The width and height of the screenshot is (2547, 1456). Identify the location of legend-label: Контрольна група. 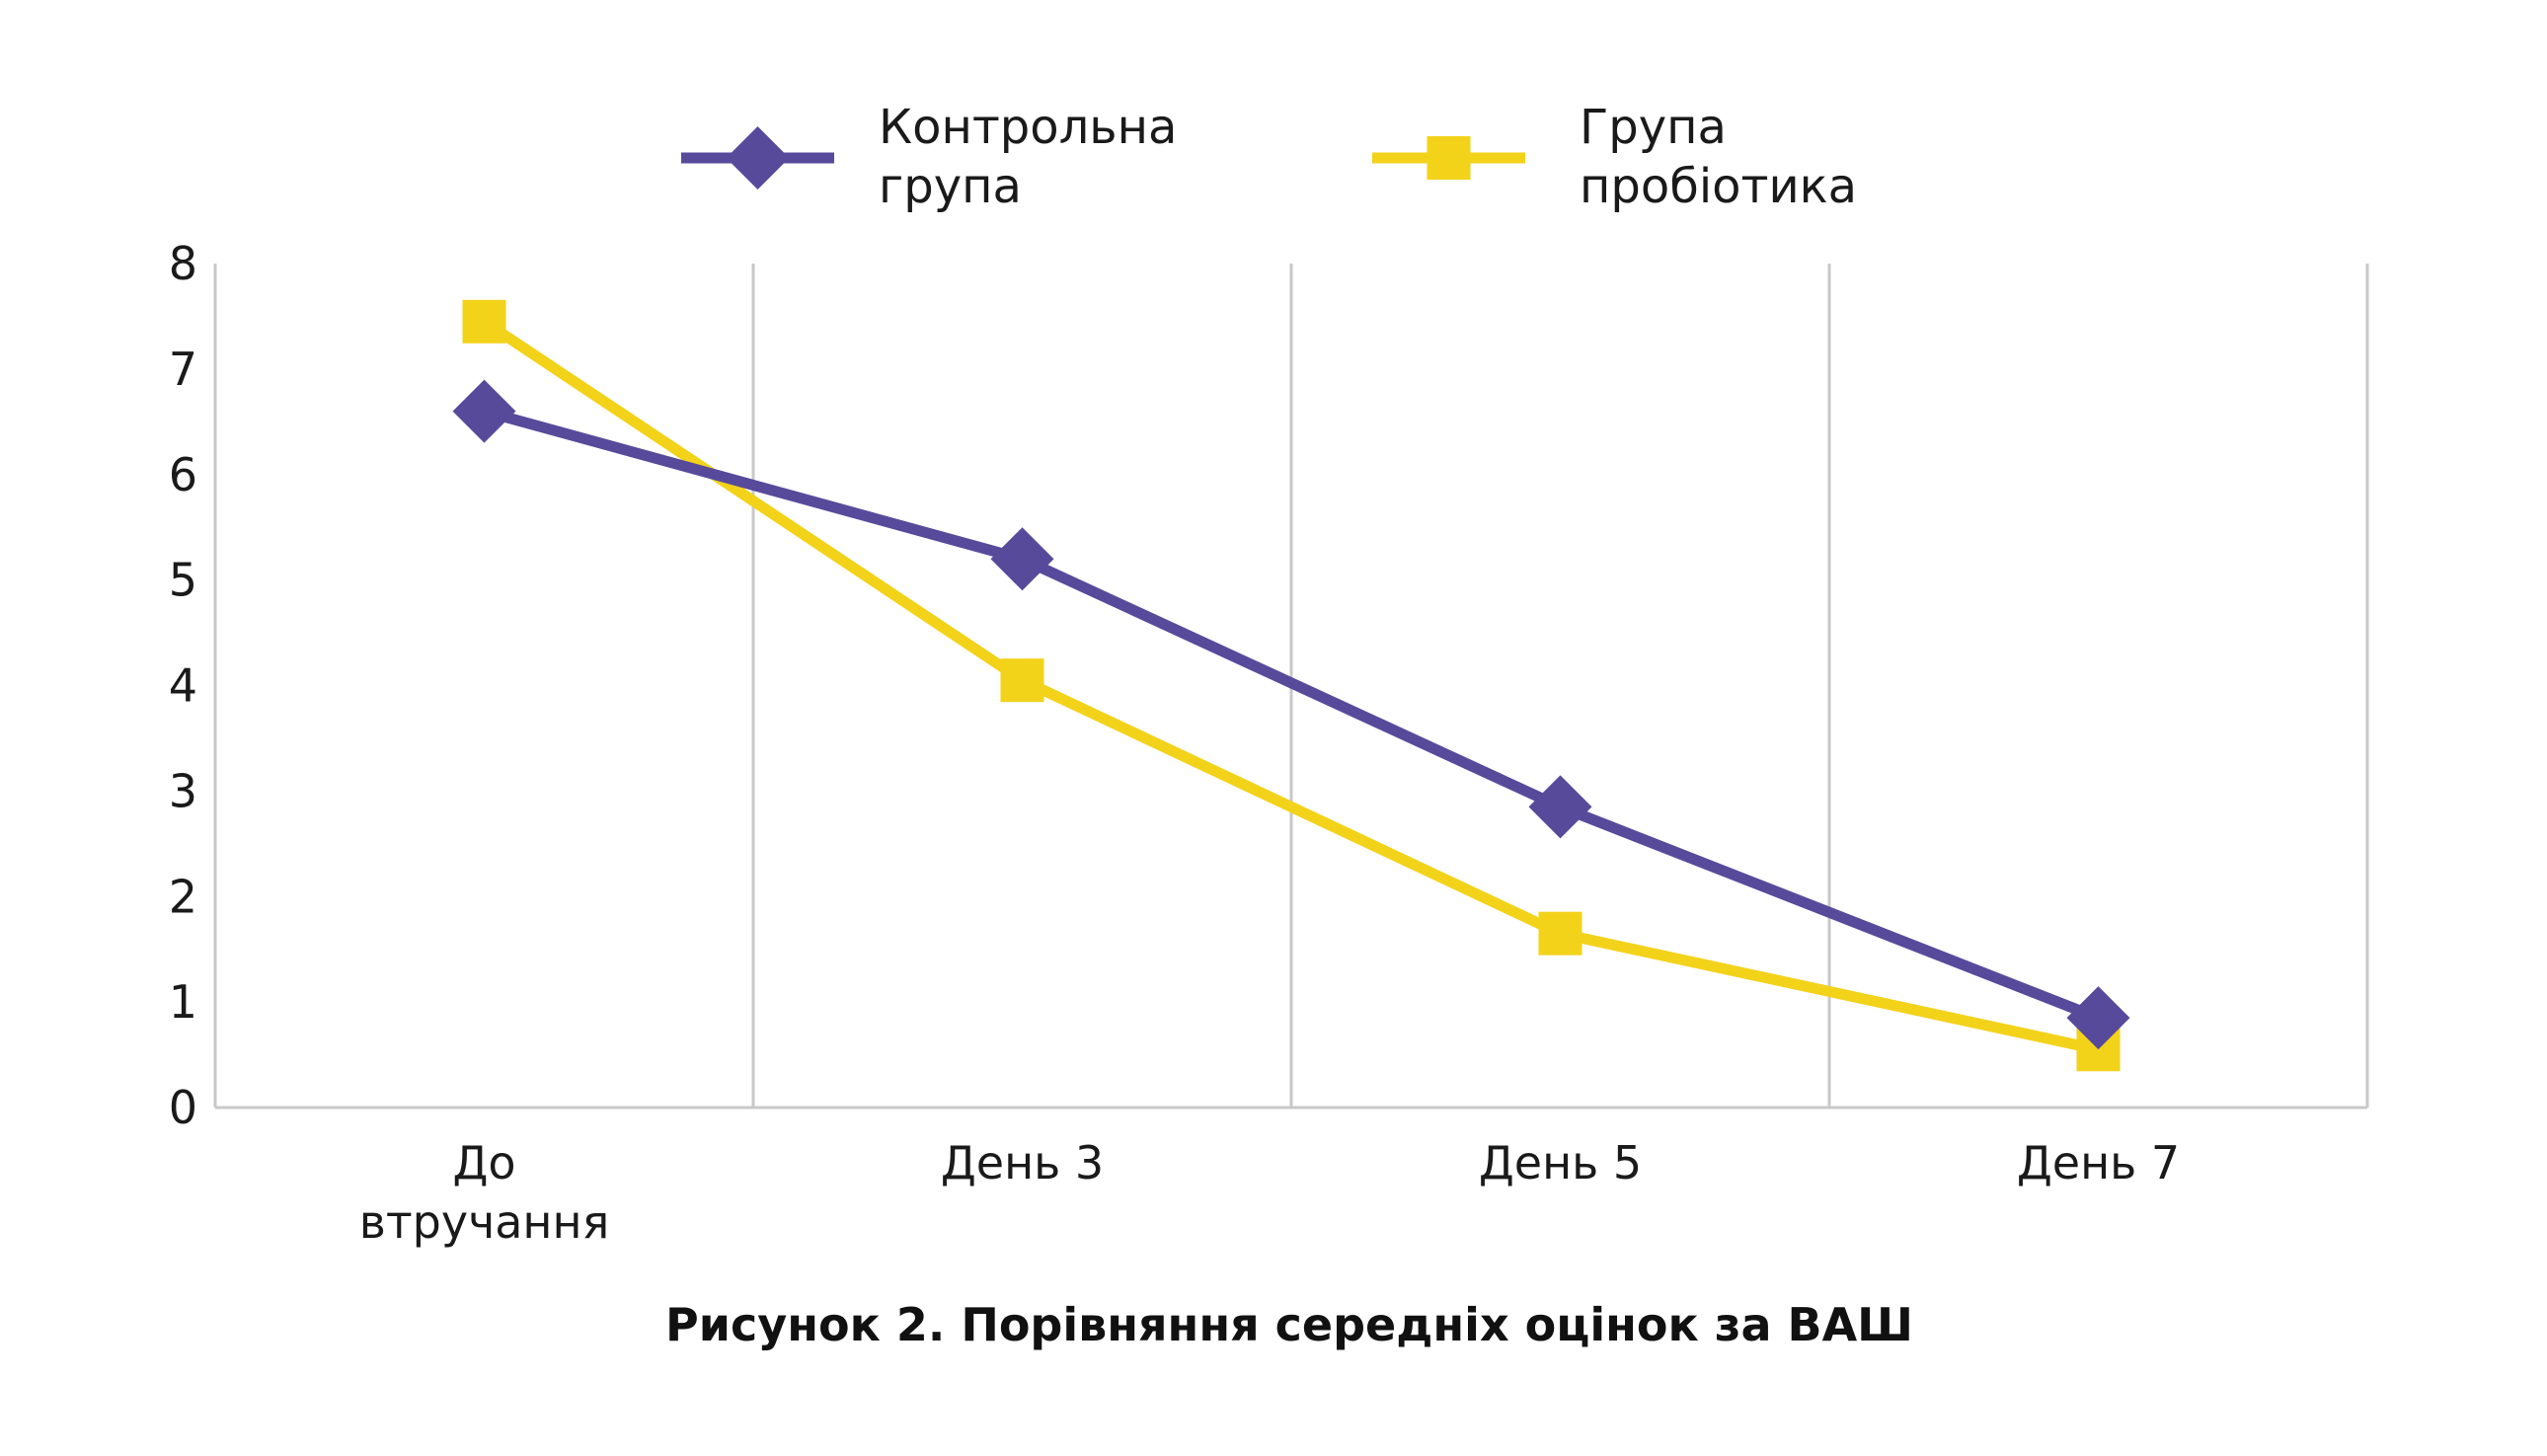
(1028, 157).